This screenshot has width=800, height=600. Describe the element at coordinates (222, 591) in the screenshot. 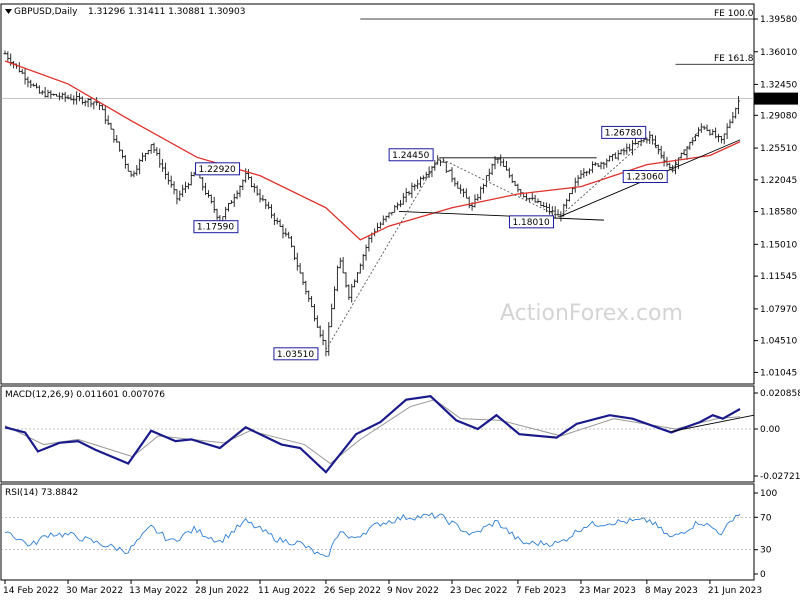

I see `time-axis-label: 28 Jun 2022` at that location.